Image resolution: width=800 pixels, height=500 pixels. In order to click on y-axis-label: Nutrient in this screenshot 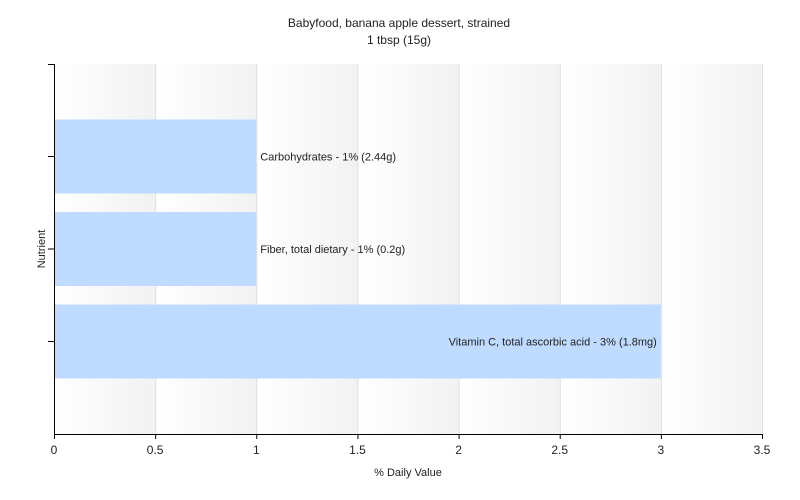, I will do `click(42, 249)`.